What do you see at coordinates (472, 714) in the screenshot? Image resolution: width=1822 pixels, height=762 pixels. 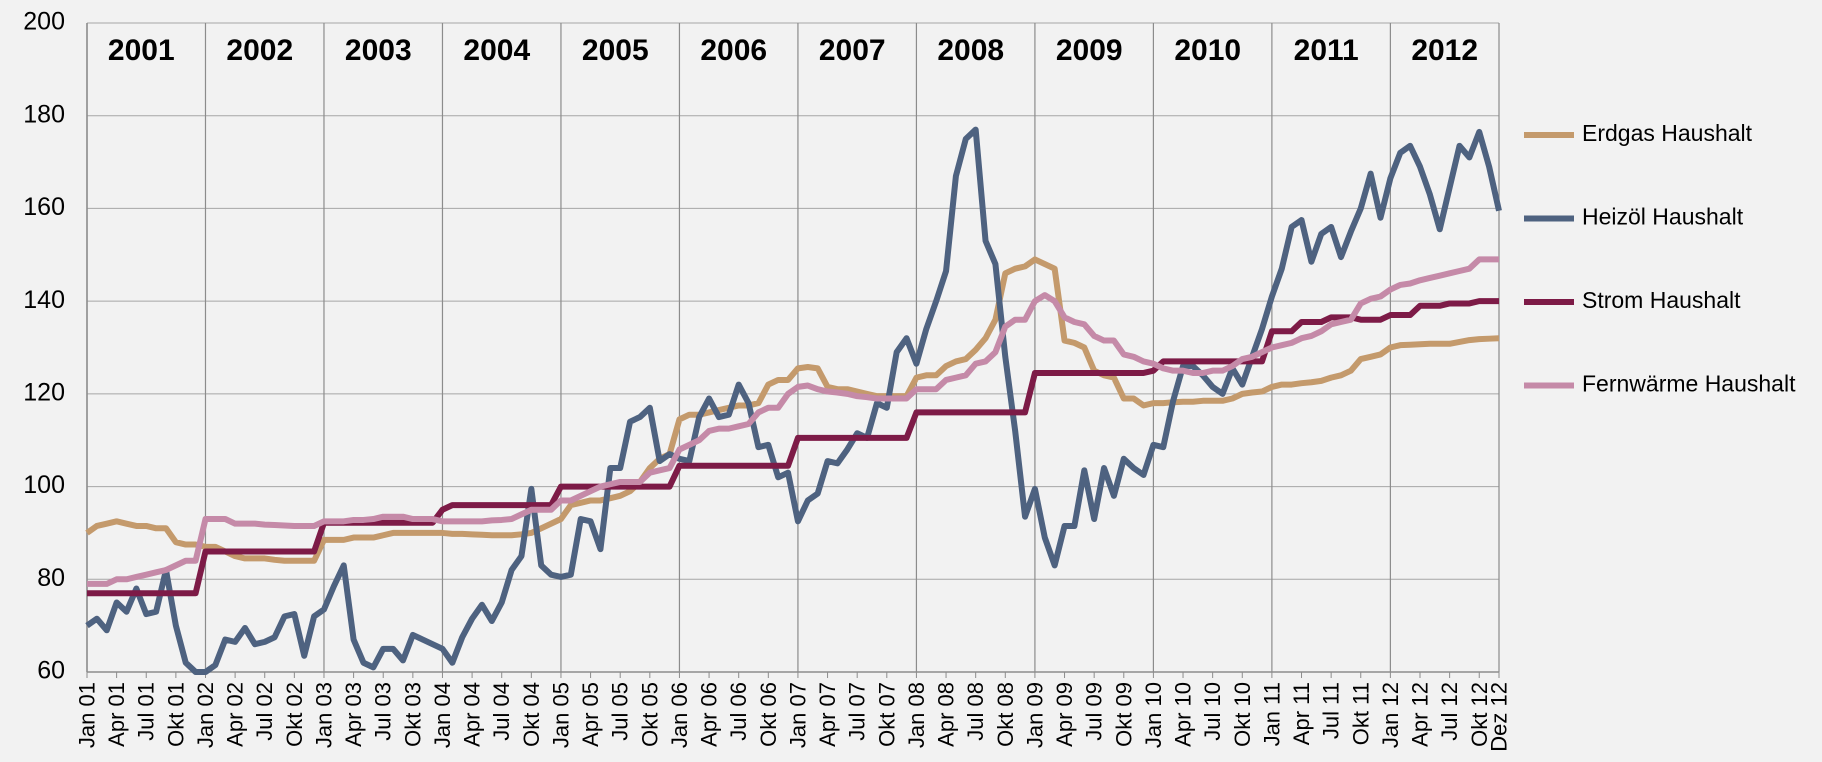 I see `x-tick-label: Apr 04` at bounding box center [472, 714].